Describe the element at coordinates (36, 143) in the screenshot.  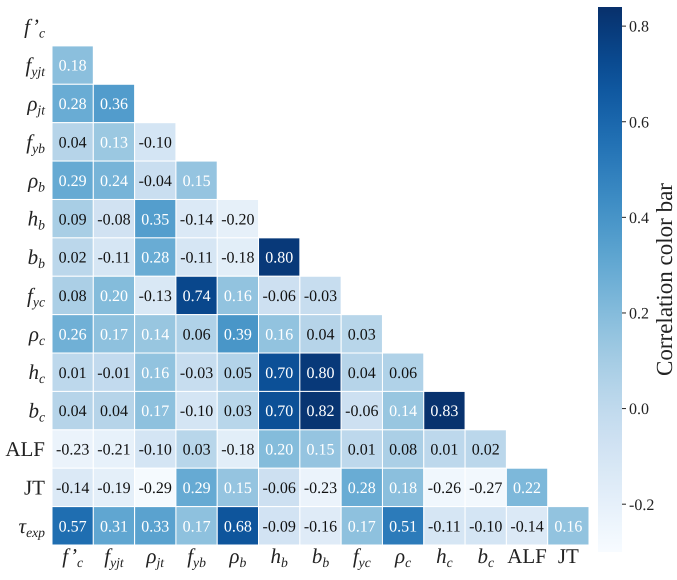
I see `y-tick-label: f$_{yb}$` at that location.